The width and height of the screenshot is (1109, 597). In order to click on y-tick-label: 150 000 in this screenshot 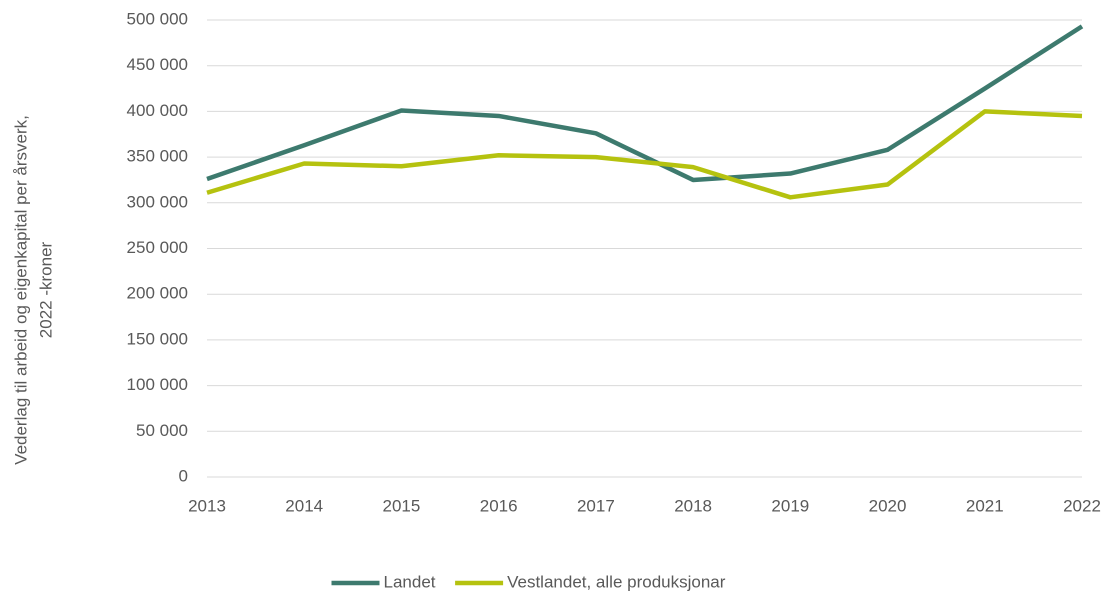, I will do `click(157, 338)`.